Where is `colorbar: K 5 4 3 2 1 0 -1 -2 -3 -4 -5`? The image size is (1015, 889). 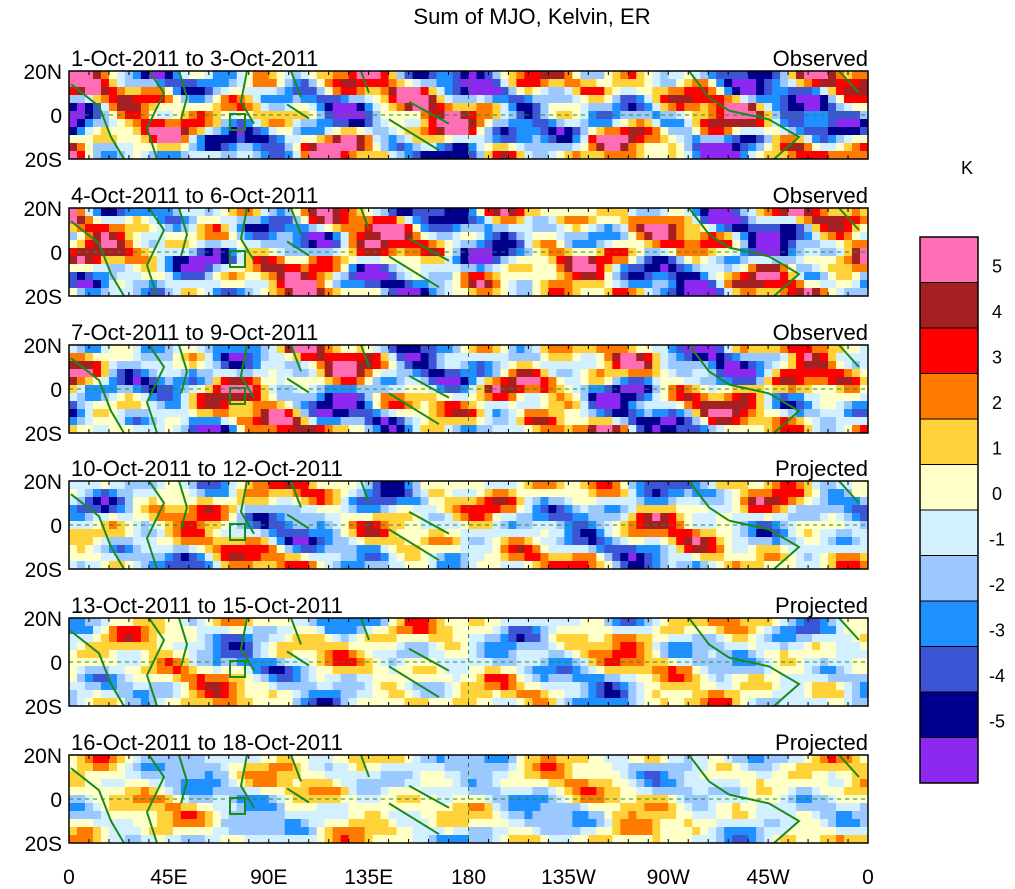 colorbar: K 5 4 3 2 1 0 -1 -2 -3 -4 -5 is located at coordinates (962, 471).